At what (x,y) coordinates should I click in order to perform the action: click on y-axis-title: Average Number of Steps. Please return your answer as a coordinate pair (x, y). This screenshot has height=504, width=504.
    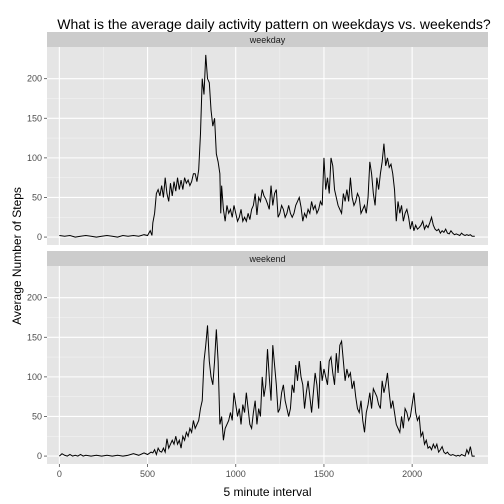
    Looking at the image, I should click on (17, 256).